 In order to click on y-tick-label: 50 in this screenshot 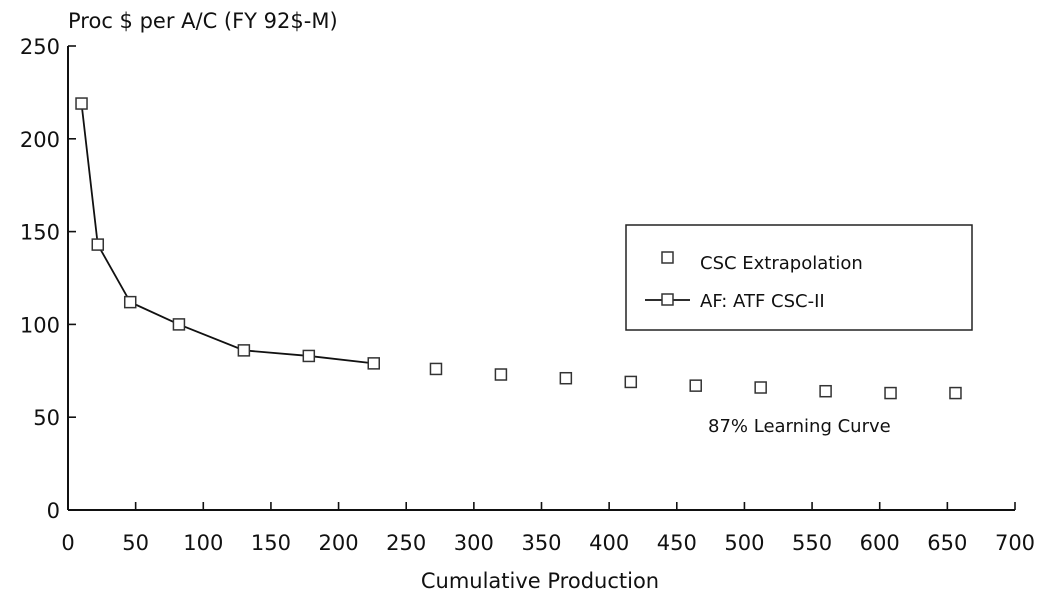, I will do `click(46, 418)`.